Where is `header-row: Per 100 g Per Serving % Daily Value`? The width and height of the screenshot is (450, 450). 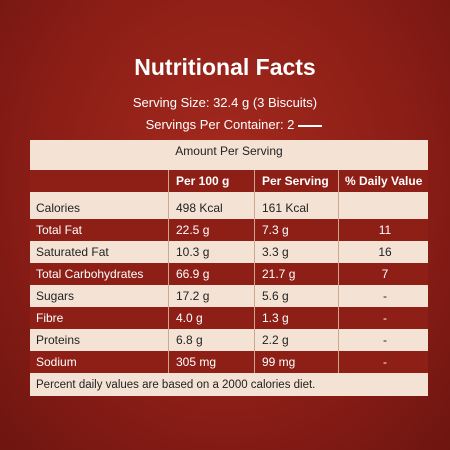 header-row: Per 100 g Per Serving % Daily Value is located at coordinates (229, 181).